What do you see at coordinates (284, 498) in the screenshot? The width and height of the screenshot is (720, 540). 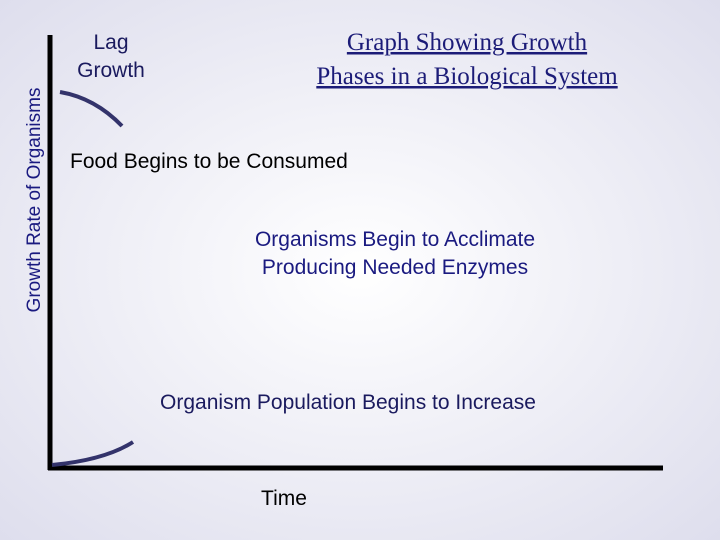 I see `x-axis-label: Time` at bounding box center [284, 498].